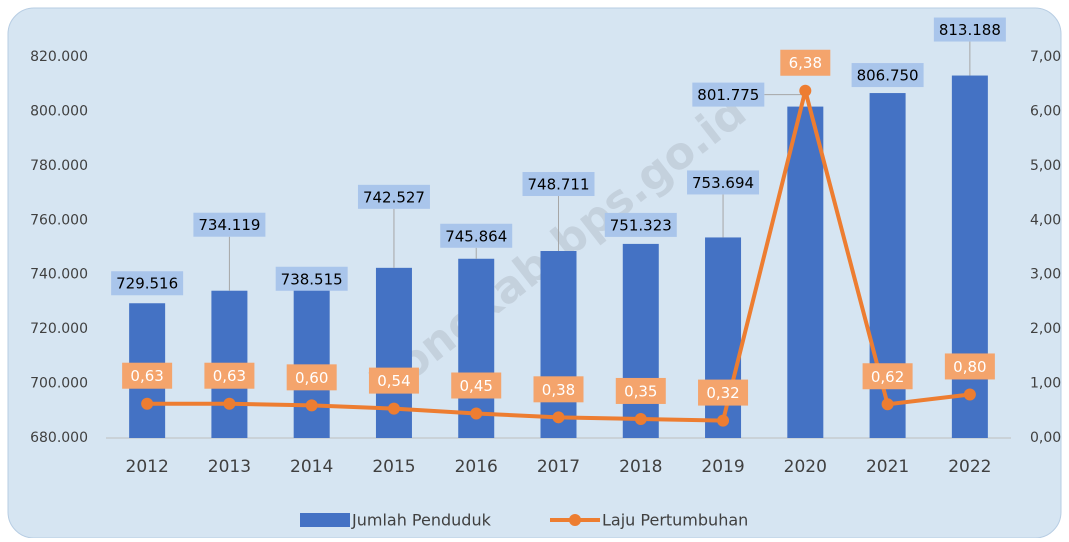 Image resolution: width=1069 pixels, height=542 pixels. I want to click on y2-tick-label: 3,00, so click(1045, 275).